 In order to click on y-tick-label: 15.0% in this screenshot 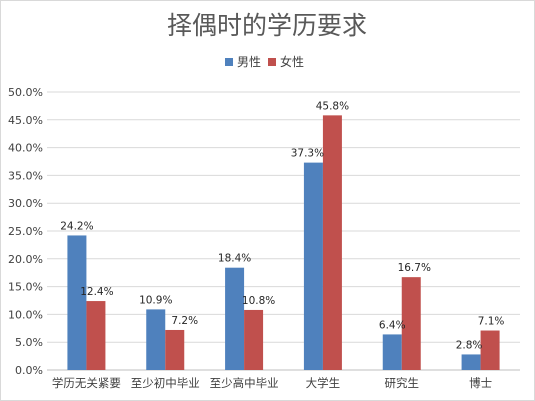, I will do `click(25, 287)`.